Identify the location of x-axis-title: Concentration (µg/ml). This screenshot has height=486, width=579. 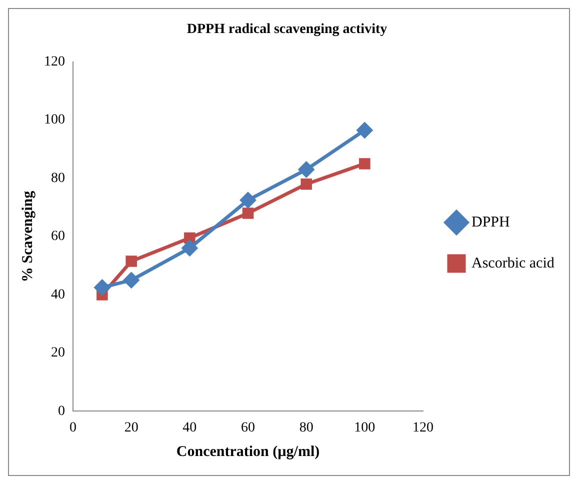
(248, 452).